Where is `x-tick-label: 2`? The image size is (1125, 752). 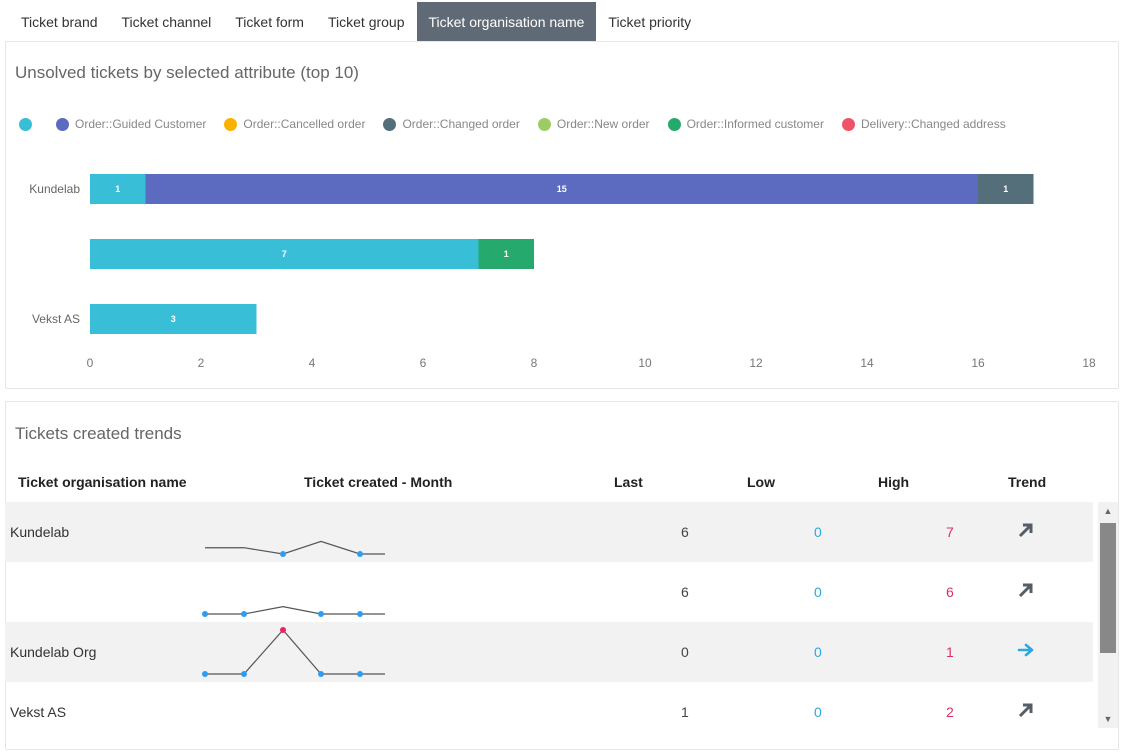
x-tick-label: 2 is located at coordinates (201, 363).